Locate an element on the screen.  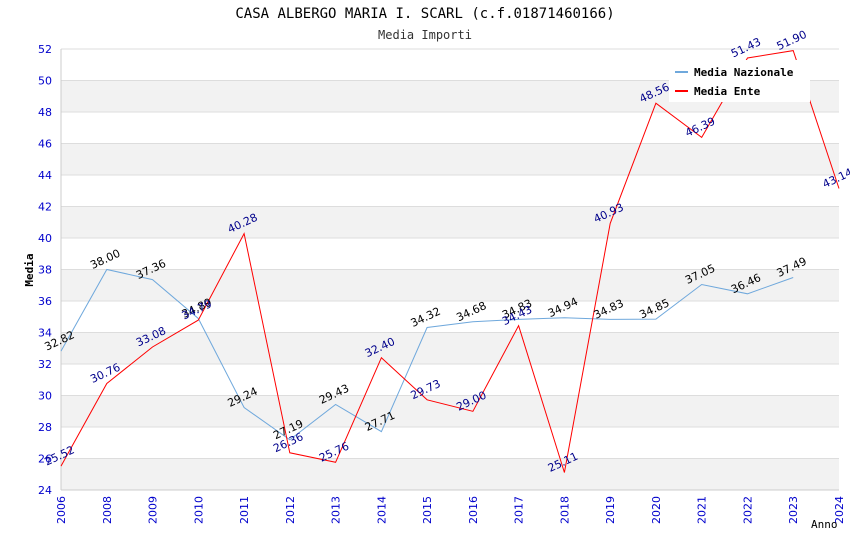
x-tick-label: 2011 is located at coordinates (244, 510).